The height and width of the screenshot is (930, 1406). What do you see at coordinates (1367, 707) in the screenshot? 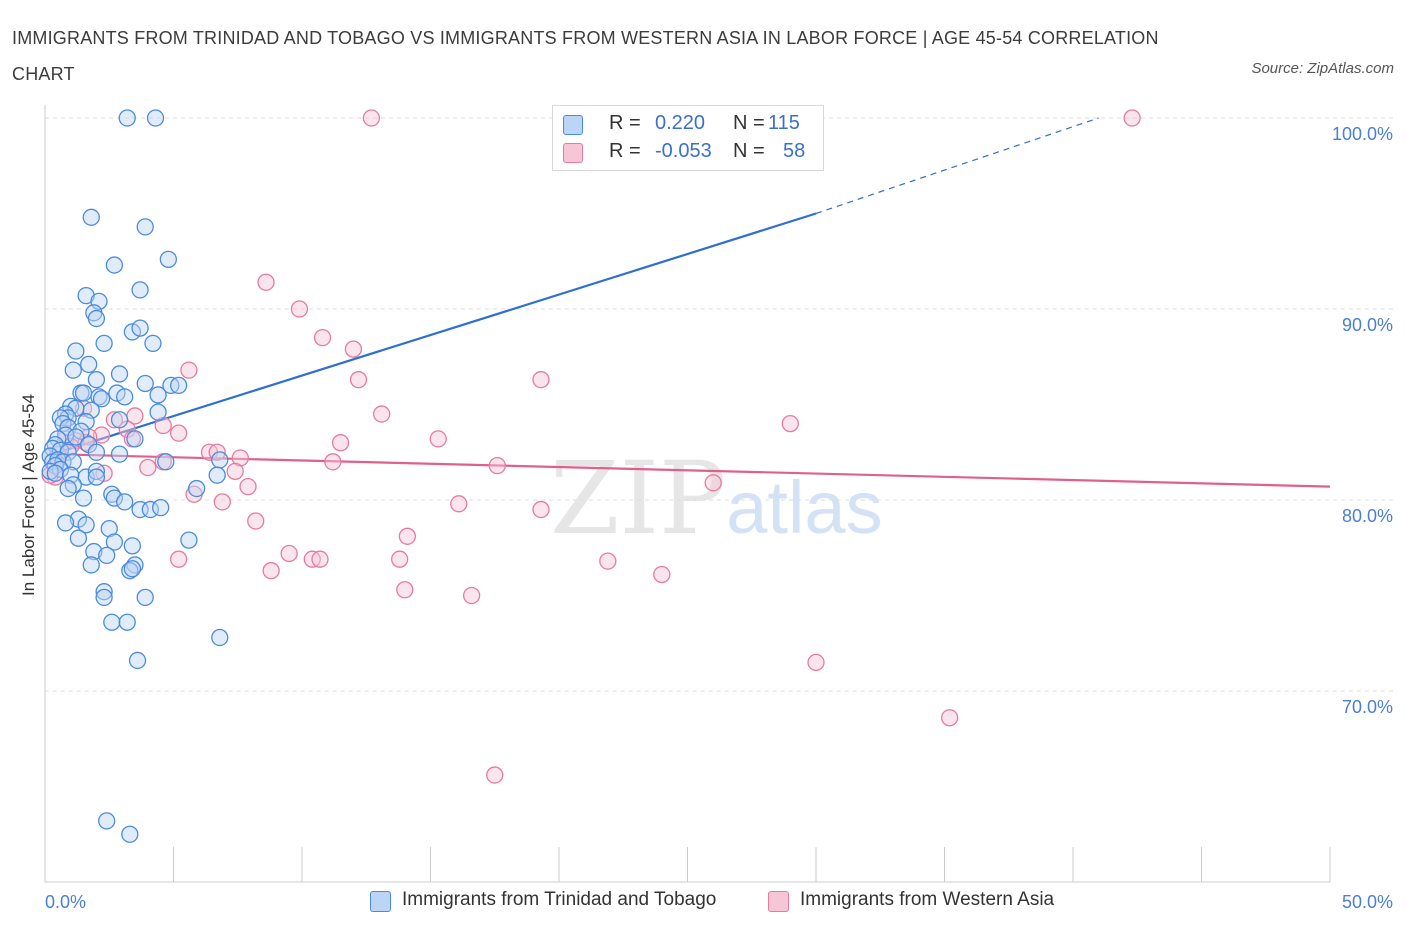
I see `y-tick-label: 70.0%` at bounding box center [1367, 707].